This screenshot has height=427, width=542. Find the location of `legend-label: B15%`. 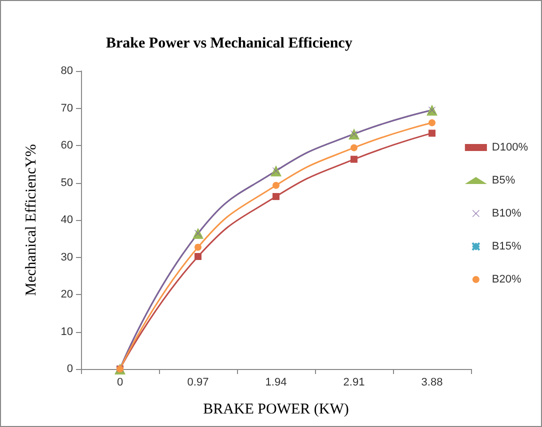

legend-label: B15% is located at coordinates (507, 246).